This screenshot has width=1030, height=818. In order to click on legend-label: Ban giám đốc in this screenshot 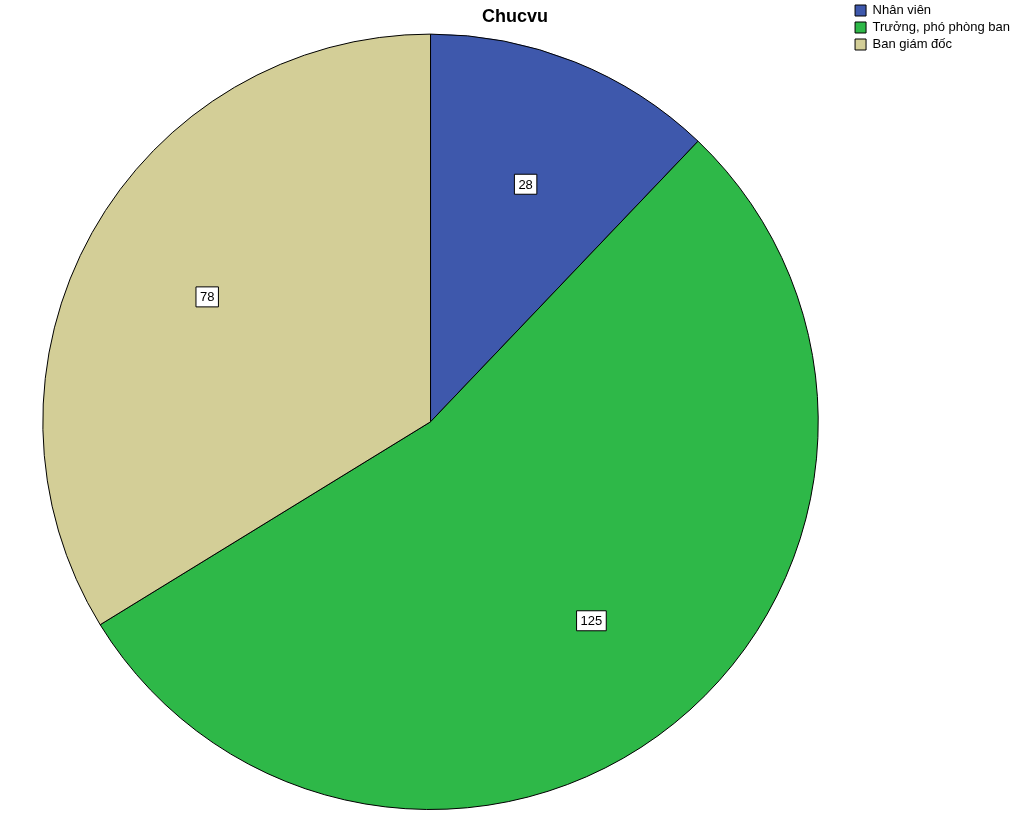, I will do `click(912, 44)`.